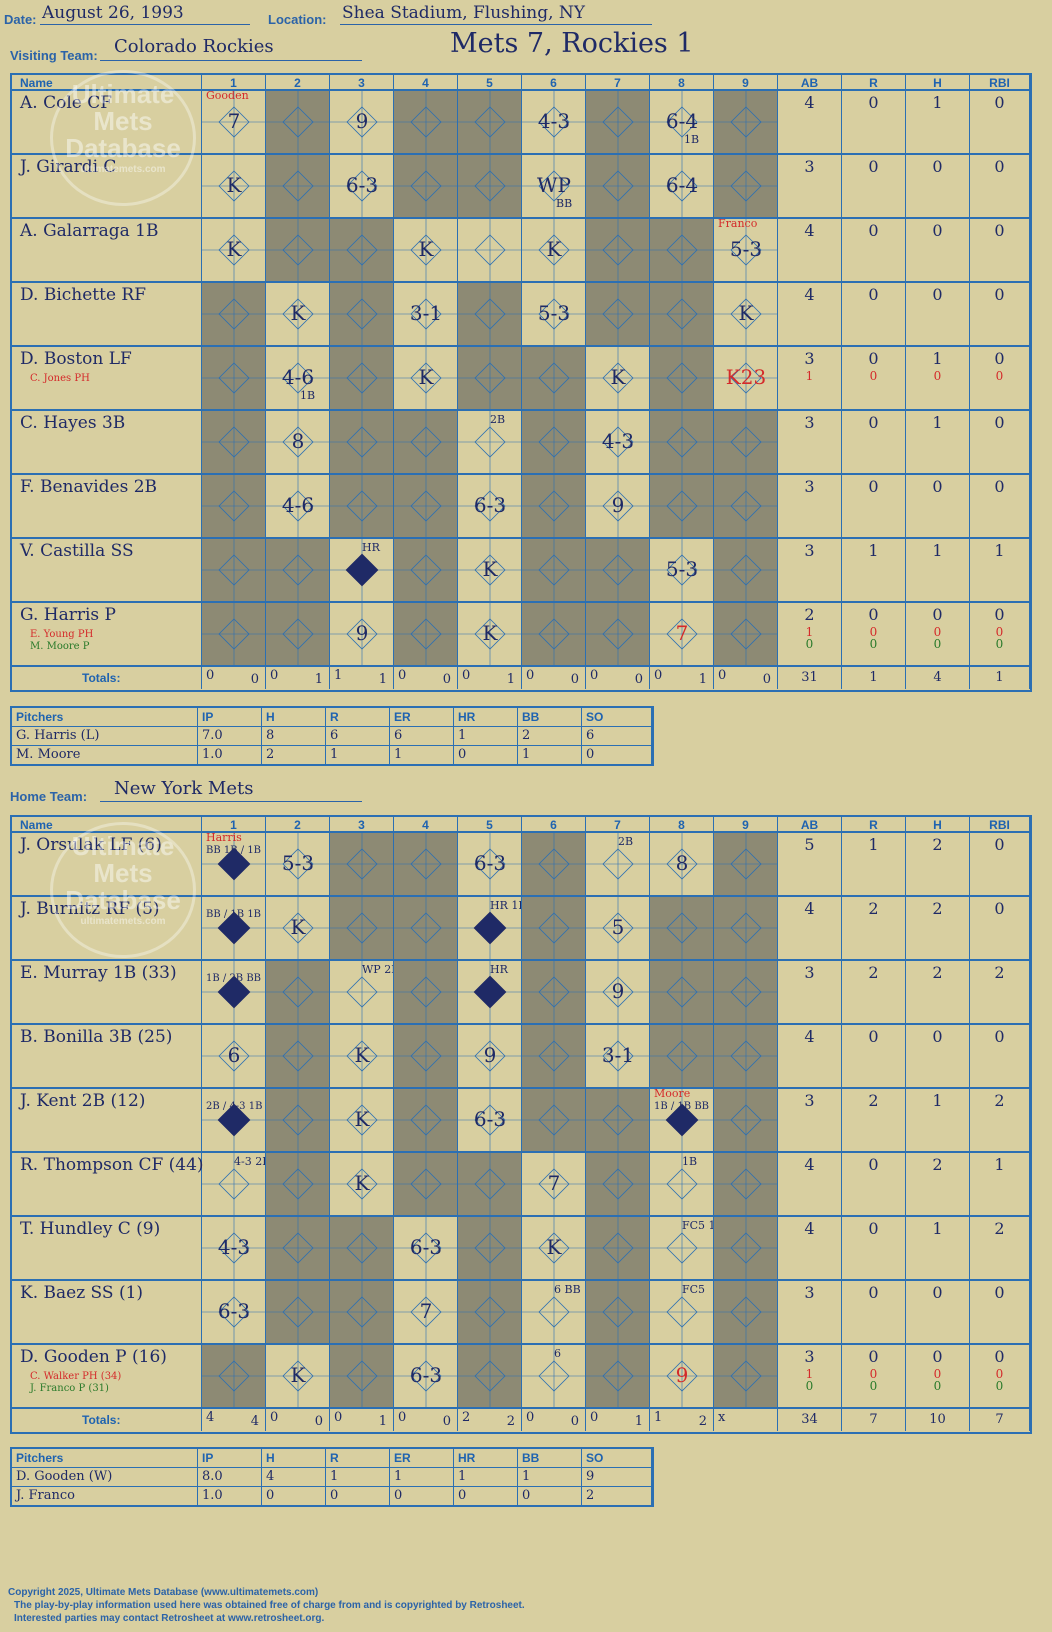 The width and height of the screenshot is (1052, 1632). What do you see at coordinates (464, 13) in the screenshot?
I see `game-location: Shea Stadium, Flushing, NY` at bounding box center [464, 13].